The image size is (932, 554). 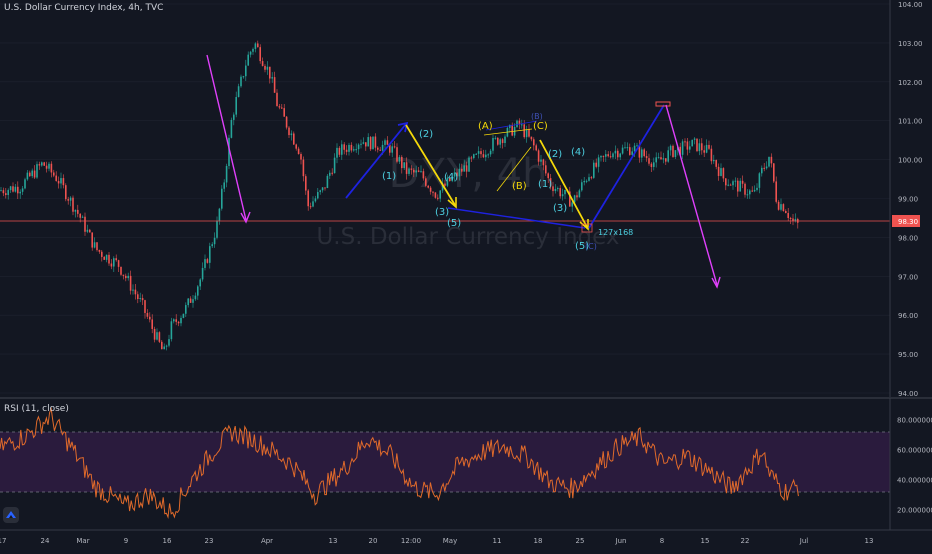 What do you see at coordinates (663, 104) in the screenshot?
I see `projection-peak-marker` at bounding box center [663, 104].